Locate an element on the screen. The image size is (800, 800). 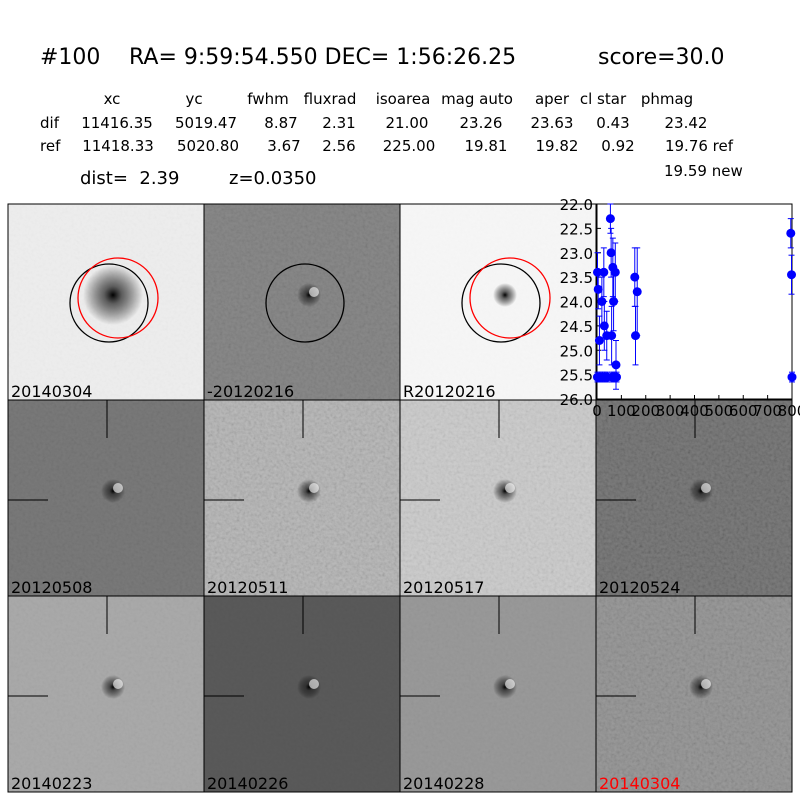
y-tick-label: 24.0 is located at coordinates (576, 303).